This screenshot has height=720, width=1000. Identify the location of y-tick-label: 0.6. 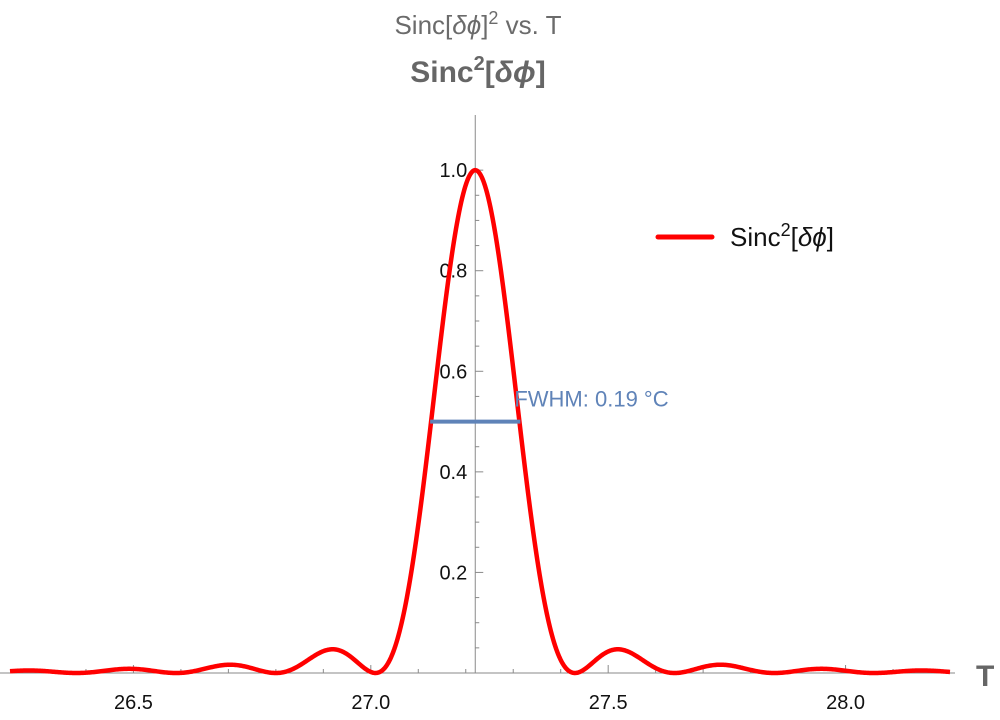
(453, 372).